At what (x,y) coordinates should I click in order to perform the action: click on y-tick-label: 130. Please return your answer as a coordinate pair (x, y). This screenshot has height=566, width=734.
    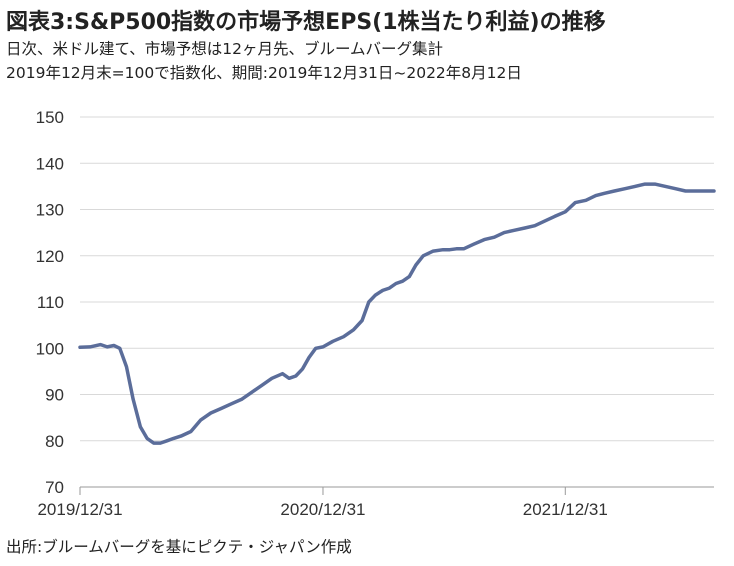
    Looking at the image, I should click on (50, 210).